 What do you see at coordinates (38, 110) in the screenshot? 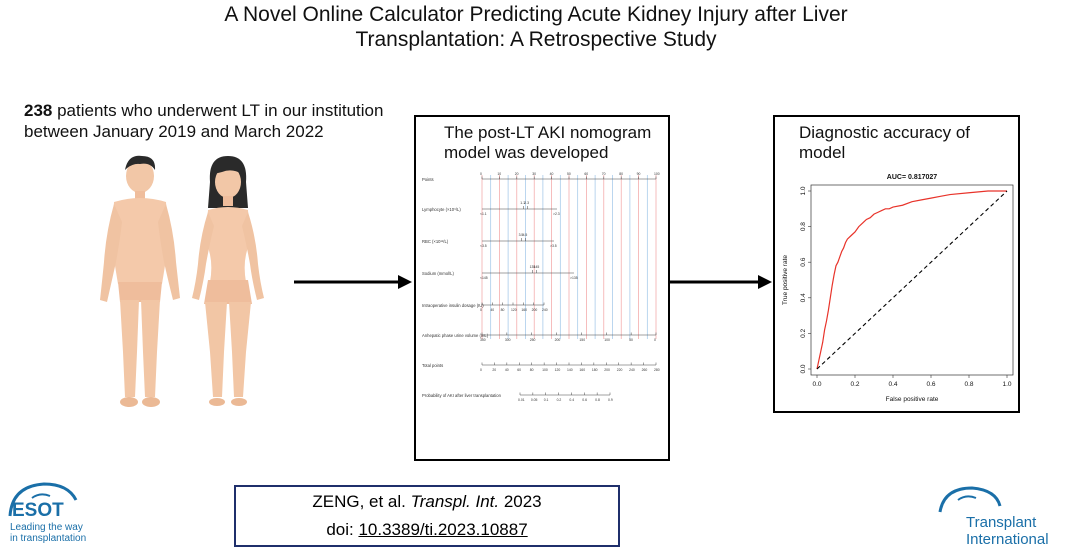
I see `patient-count: 238` at bounding box center [38, 110].